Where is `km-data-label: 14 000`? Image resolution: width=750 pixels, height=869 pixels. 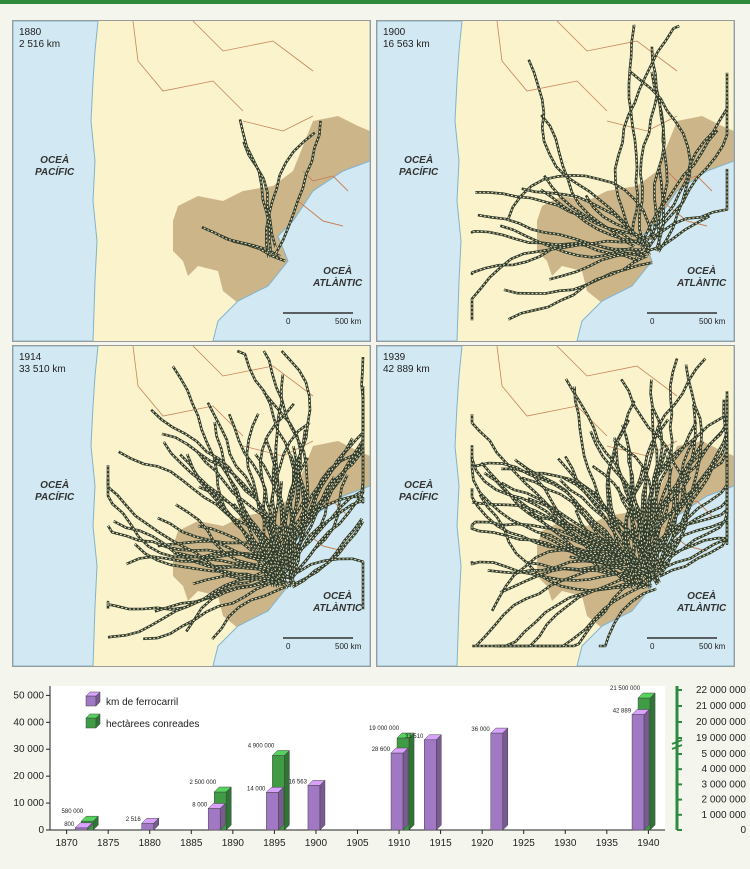 km-data-label: 14 000 is located at coordinates (256, 789).